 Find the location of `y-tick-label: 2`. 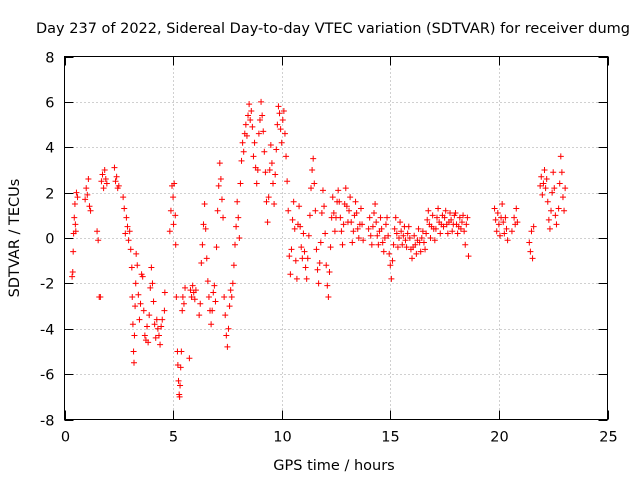

y-tick-label: 2 is located at coordinates (49, 195).